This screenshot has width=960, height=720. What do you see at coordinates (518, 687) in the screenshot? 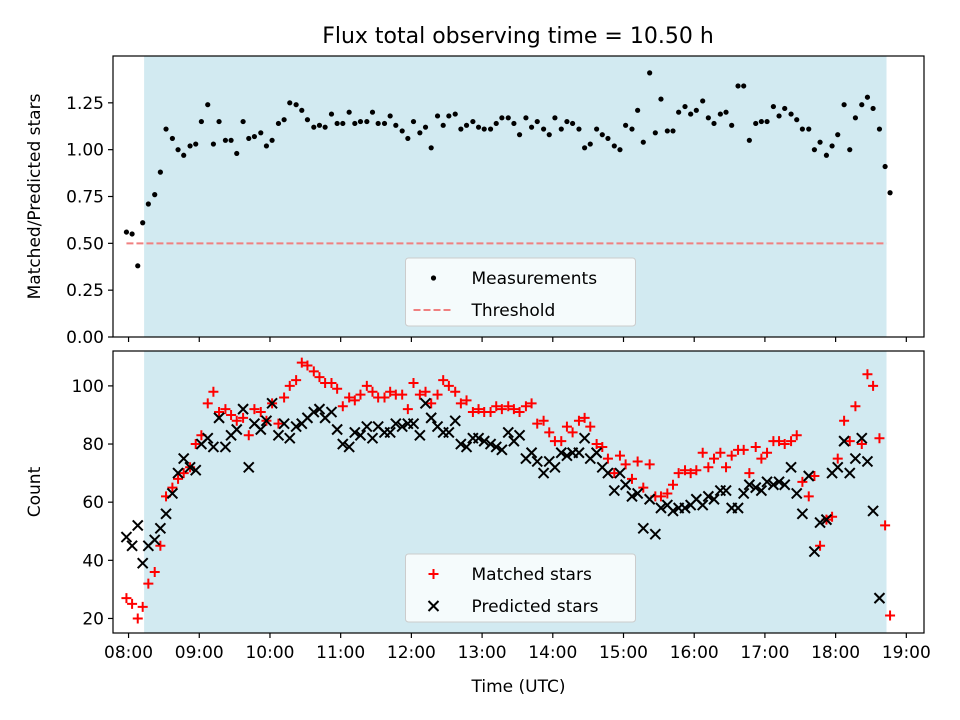
I see `x-axis-label: Time (UTC)` at bounding box center [518, 687].